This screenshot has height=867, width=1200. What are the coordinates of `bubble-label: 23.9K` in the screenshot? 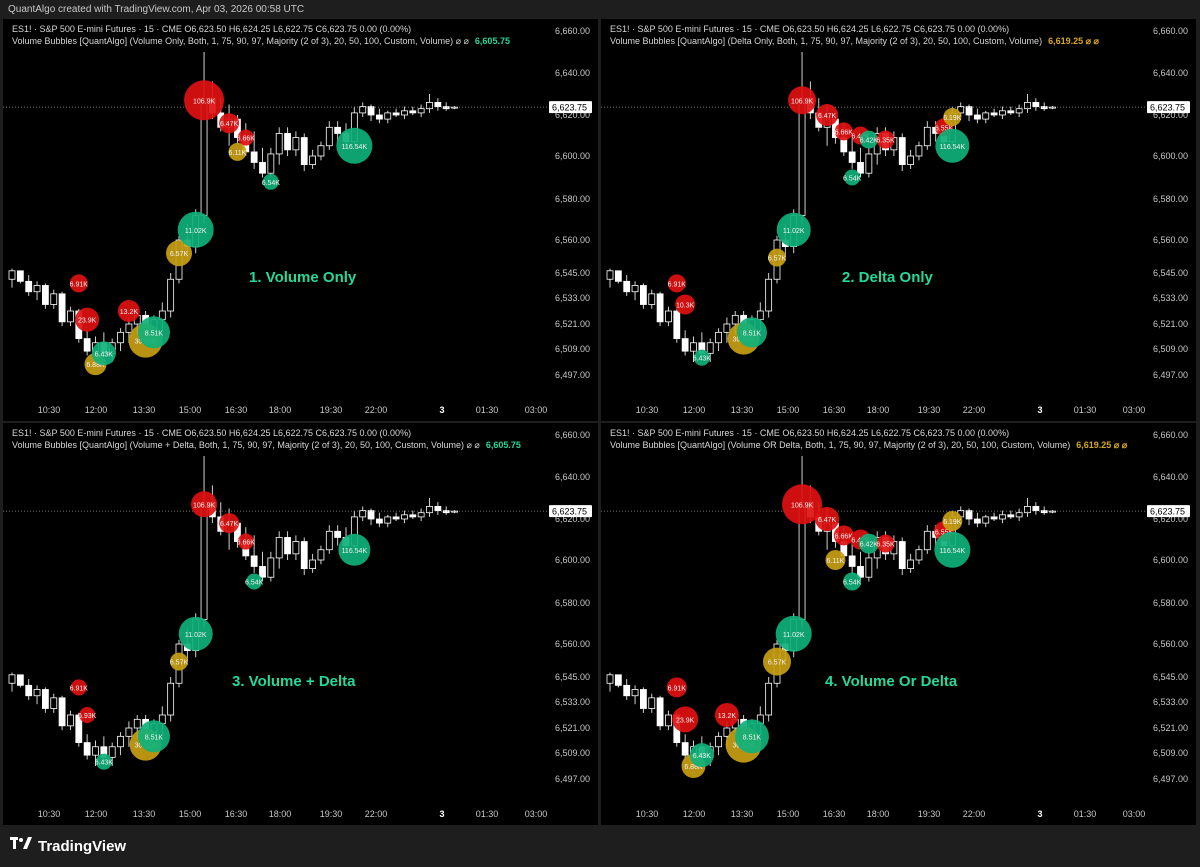 It's located at (685, 720).